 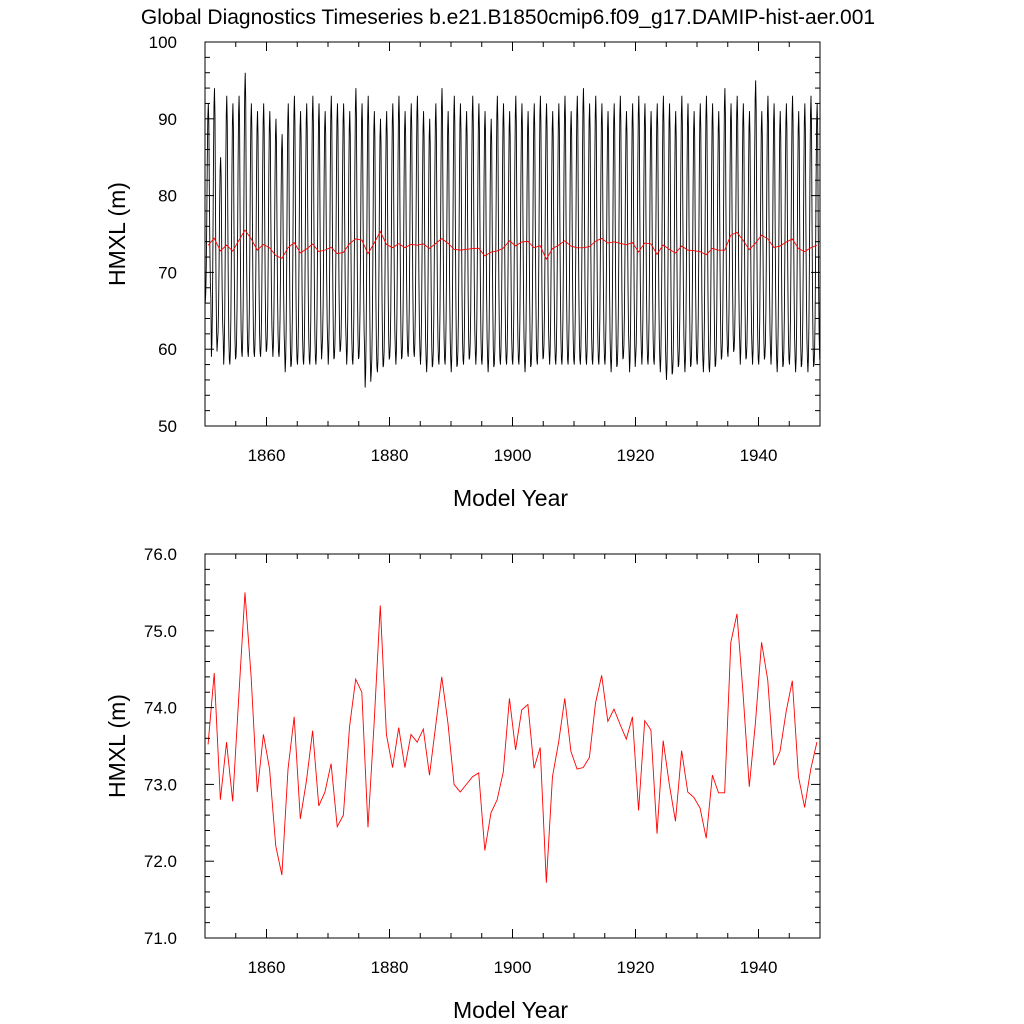 What do you see at coordinates (167, 349) in the screenshot?
I see `y-tick-label: 60` at bounding box center [167, 349].